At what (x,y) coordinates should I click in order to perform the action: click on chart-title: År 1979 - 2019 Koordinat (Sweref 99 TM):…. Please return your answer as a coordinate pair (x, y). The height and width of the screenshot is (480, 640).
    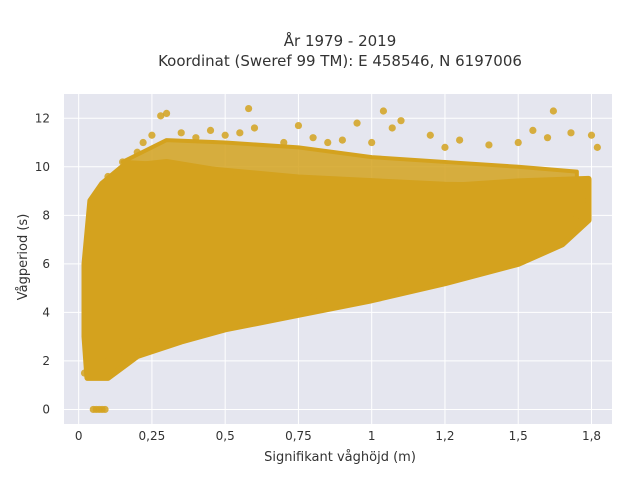
    Looking at the image, I should click on (340, 50).